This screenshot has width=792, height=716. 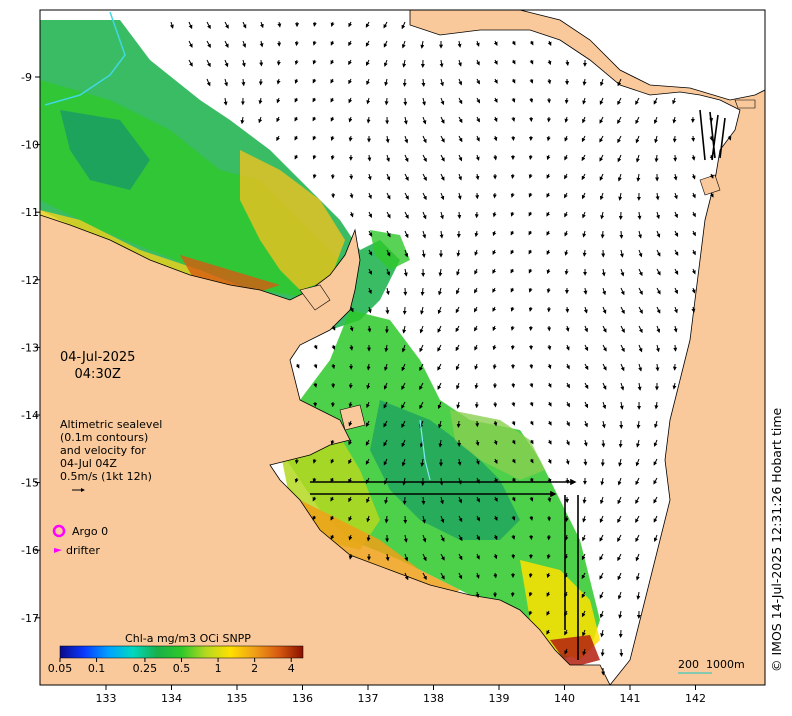 I want to click on colorbar-tick-label: 1, so click(x=218, y=668).